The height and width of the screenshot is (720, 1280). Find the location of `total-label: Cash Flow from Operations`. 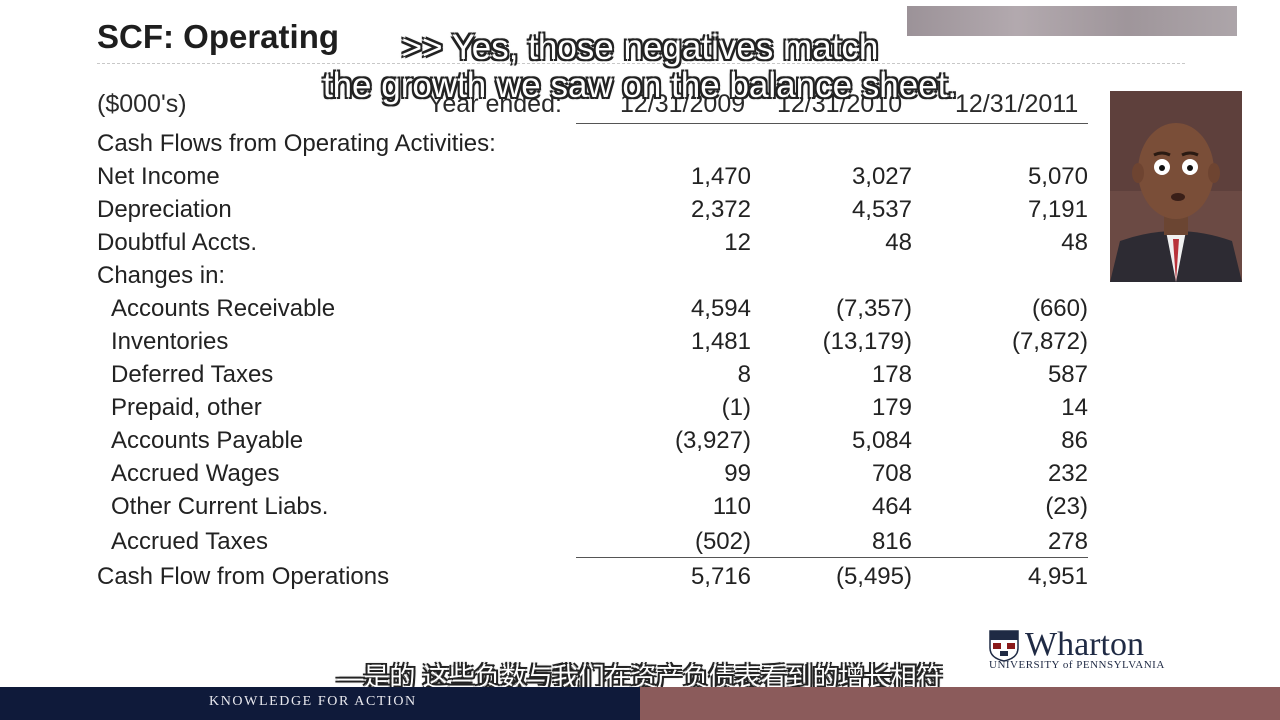

total-label: Cash Flow from Operations is located at coordinates (243, 576).